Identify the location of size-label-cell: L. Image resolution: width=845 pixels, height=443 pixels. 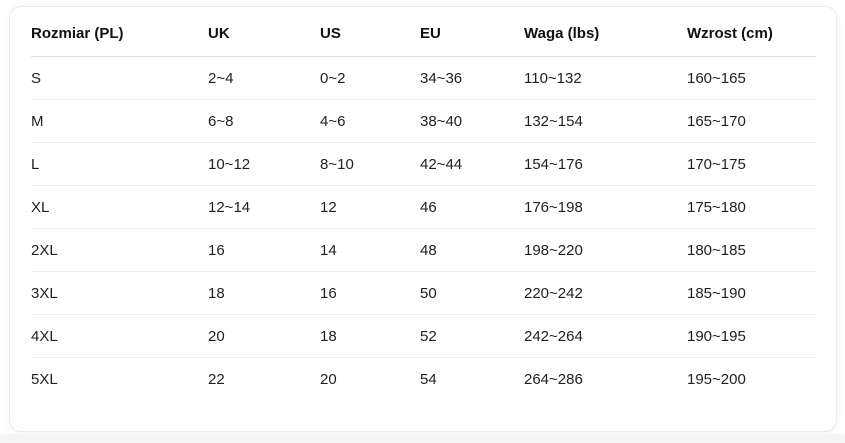
(119, 164).